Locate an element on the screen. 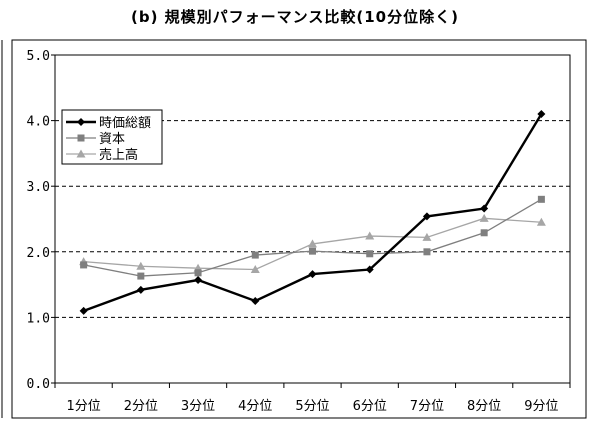  y-tick-label: 0.0 is located at coordinates (38, 384).